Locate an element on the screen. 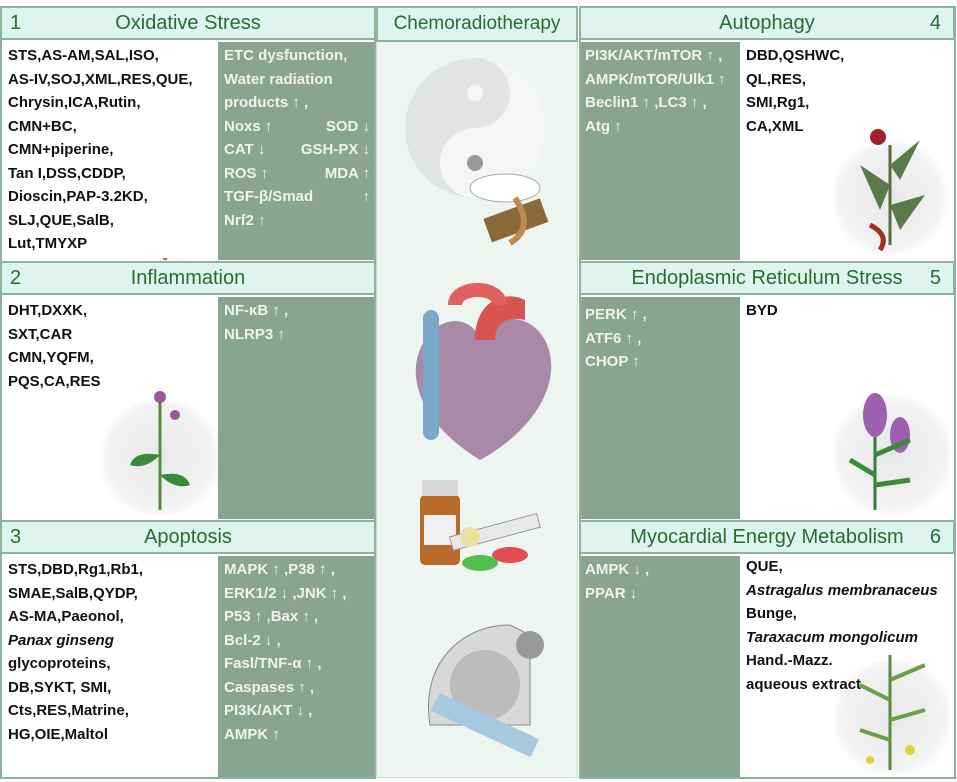 The image size is (957, 782). drug-line: BYD is located at coordinates (762, 310).